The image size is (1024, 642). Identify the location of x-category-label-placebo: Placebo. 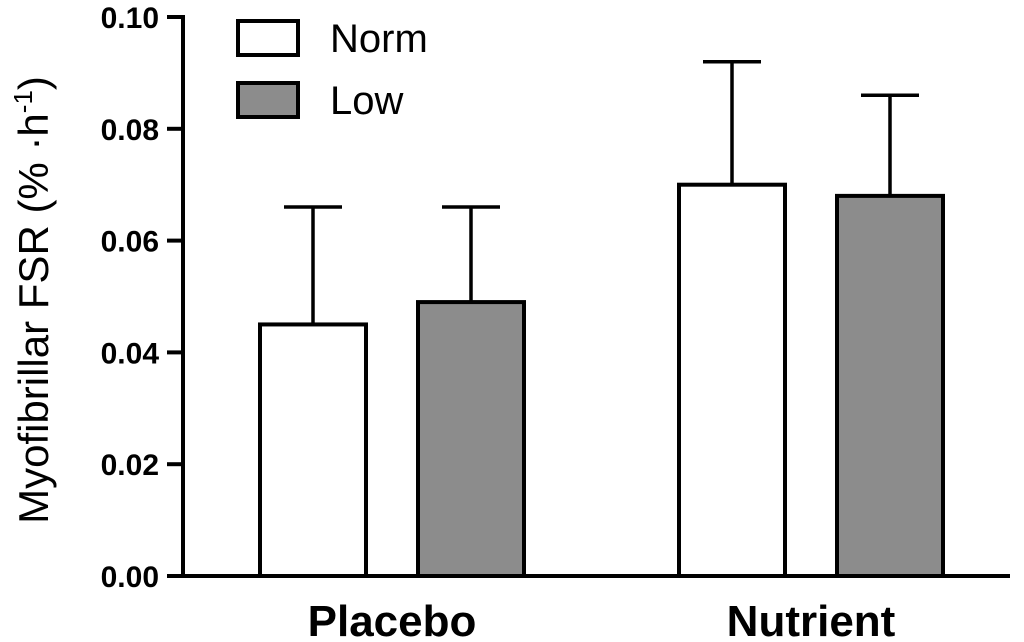
(392, 619).